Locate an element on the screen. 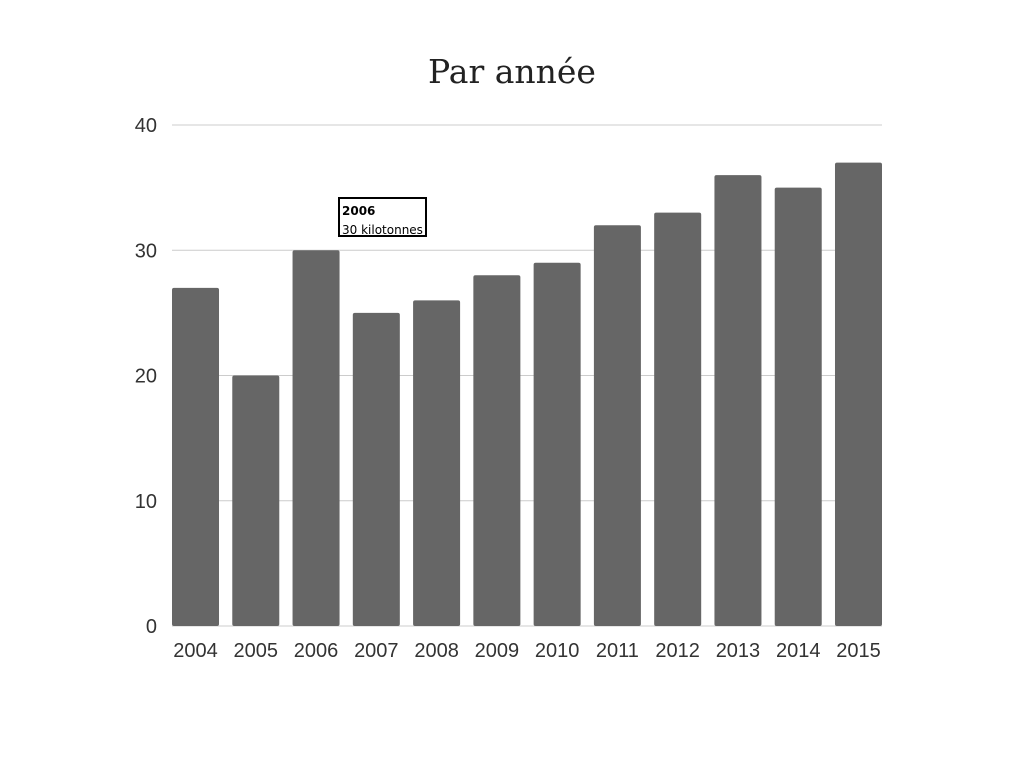 The width and height of the screenshot is (1024, 768). bar-2011 is located at coordinates (617, 425).